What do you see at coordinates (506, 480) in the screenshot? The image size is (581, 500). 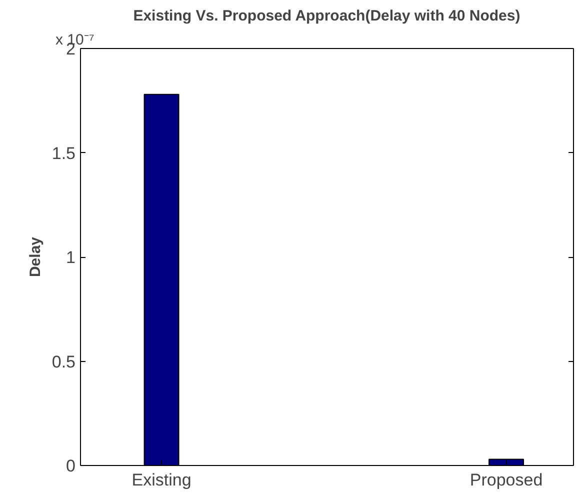 I see `x-tick-label: Proposed` at bounding box center [506, 480].